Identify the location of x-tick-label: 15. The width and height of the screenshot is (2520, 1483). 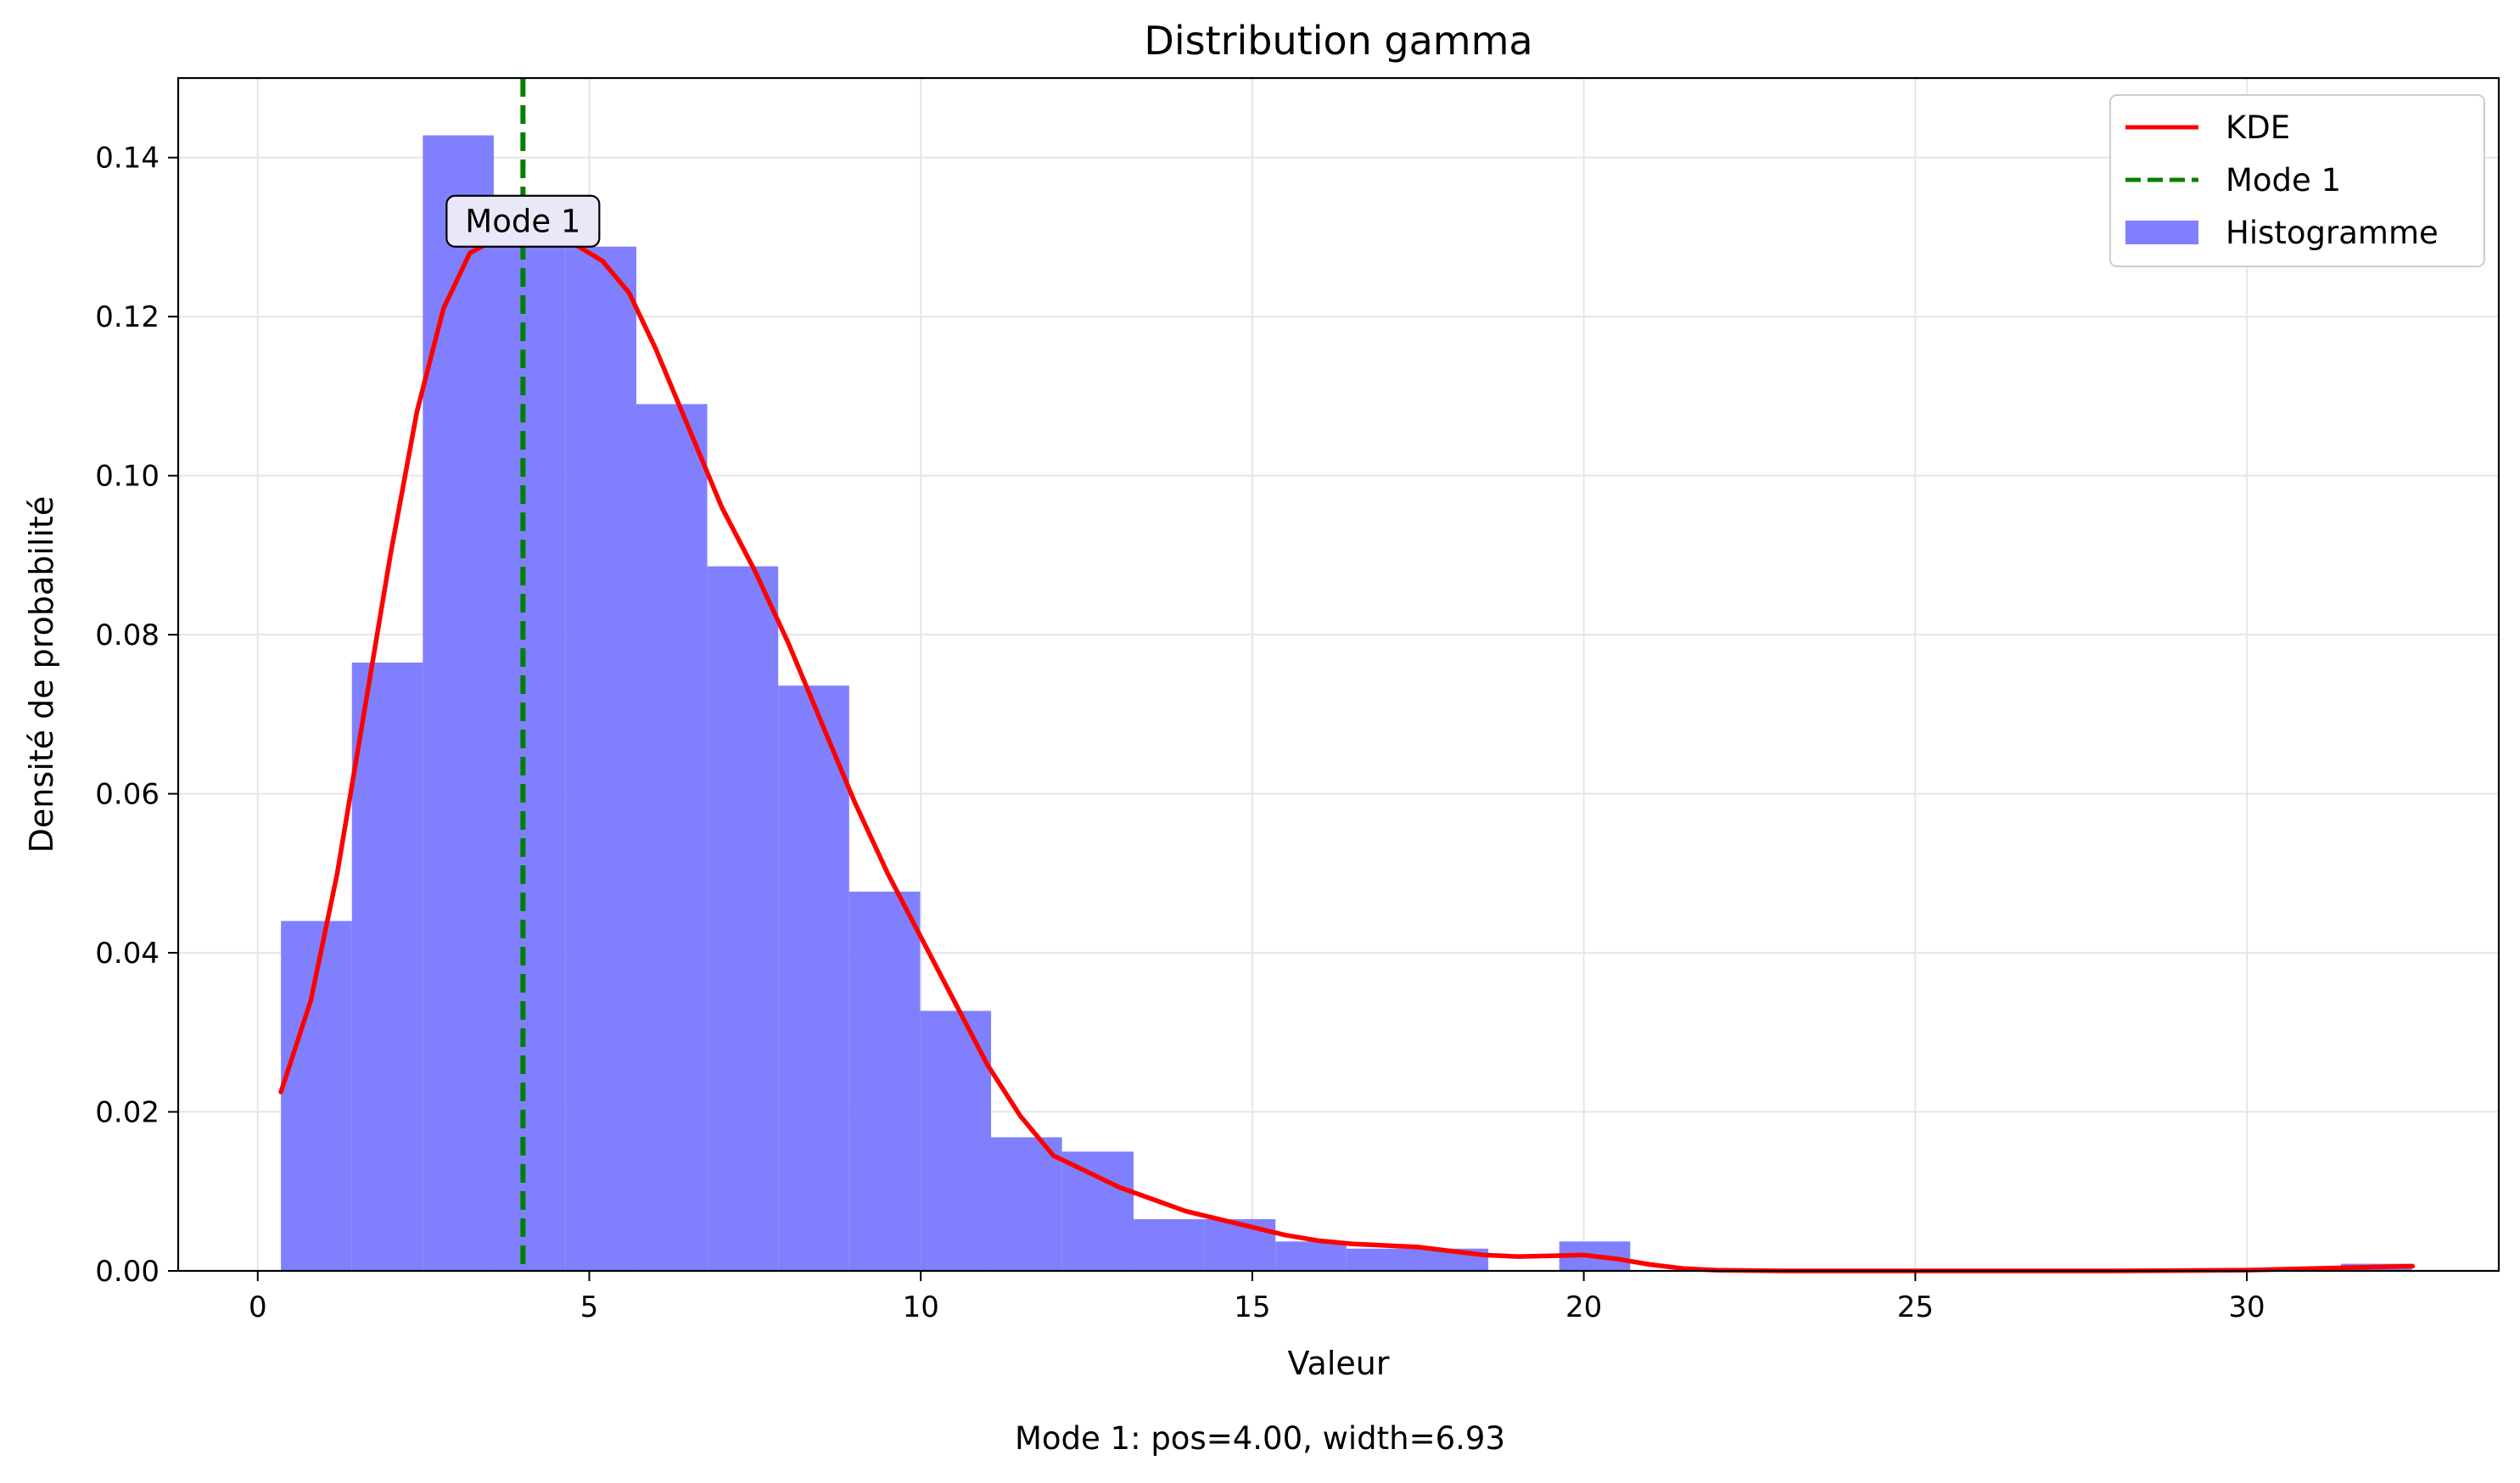
(1252, 1307).